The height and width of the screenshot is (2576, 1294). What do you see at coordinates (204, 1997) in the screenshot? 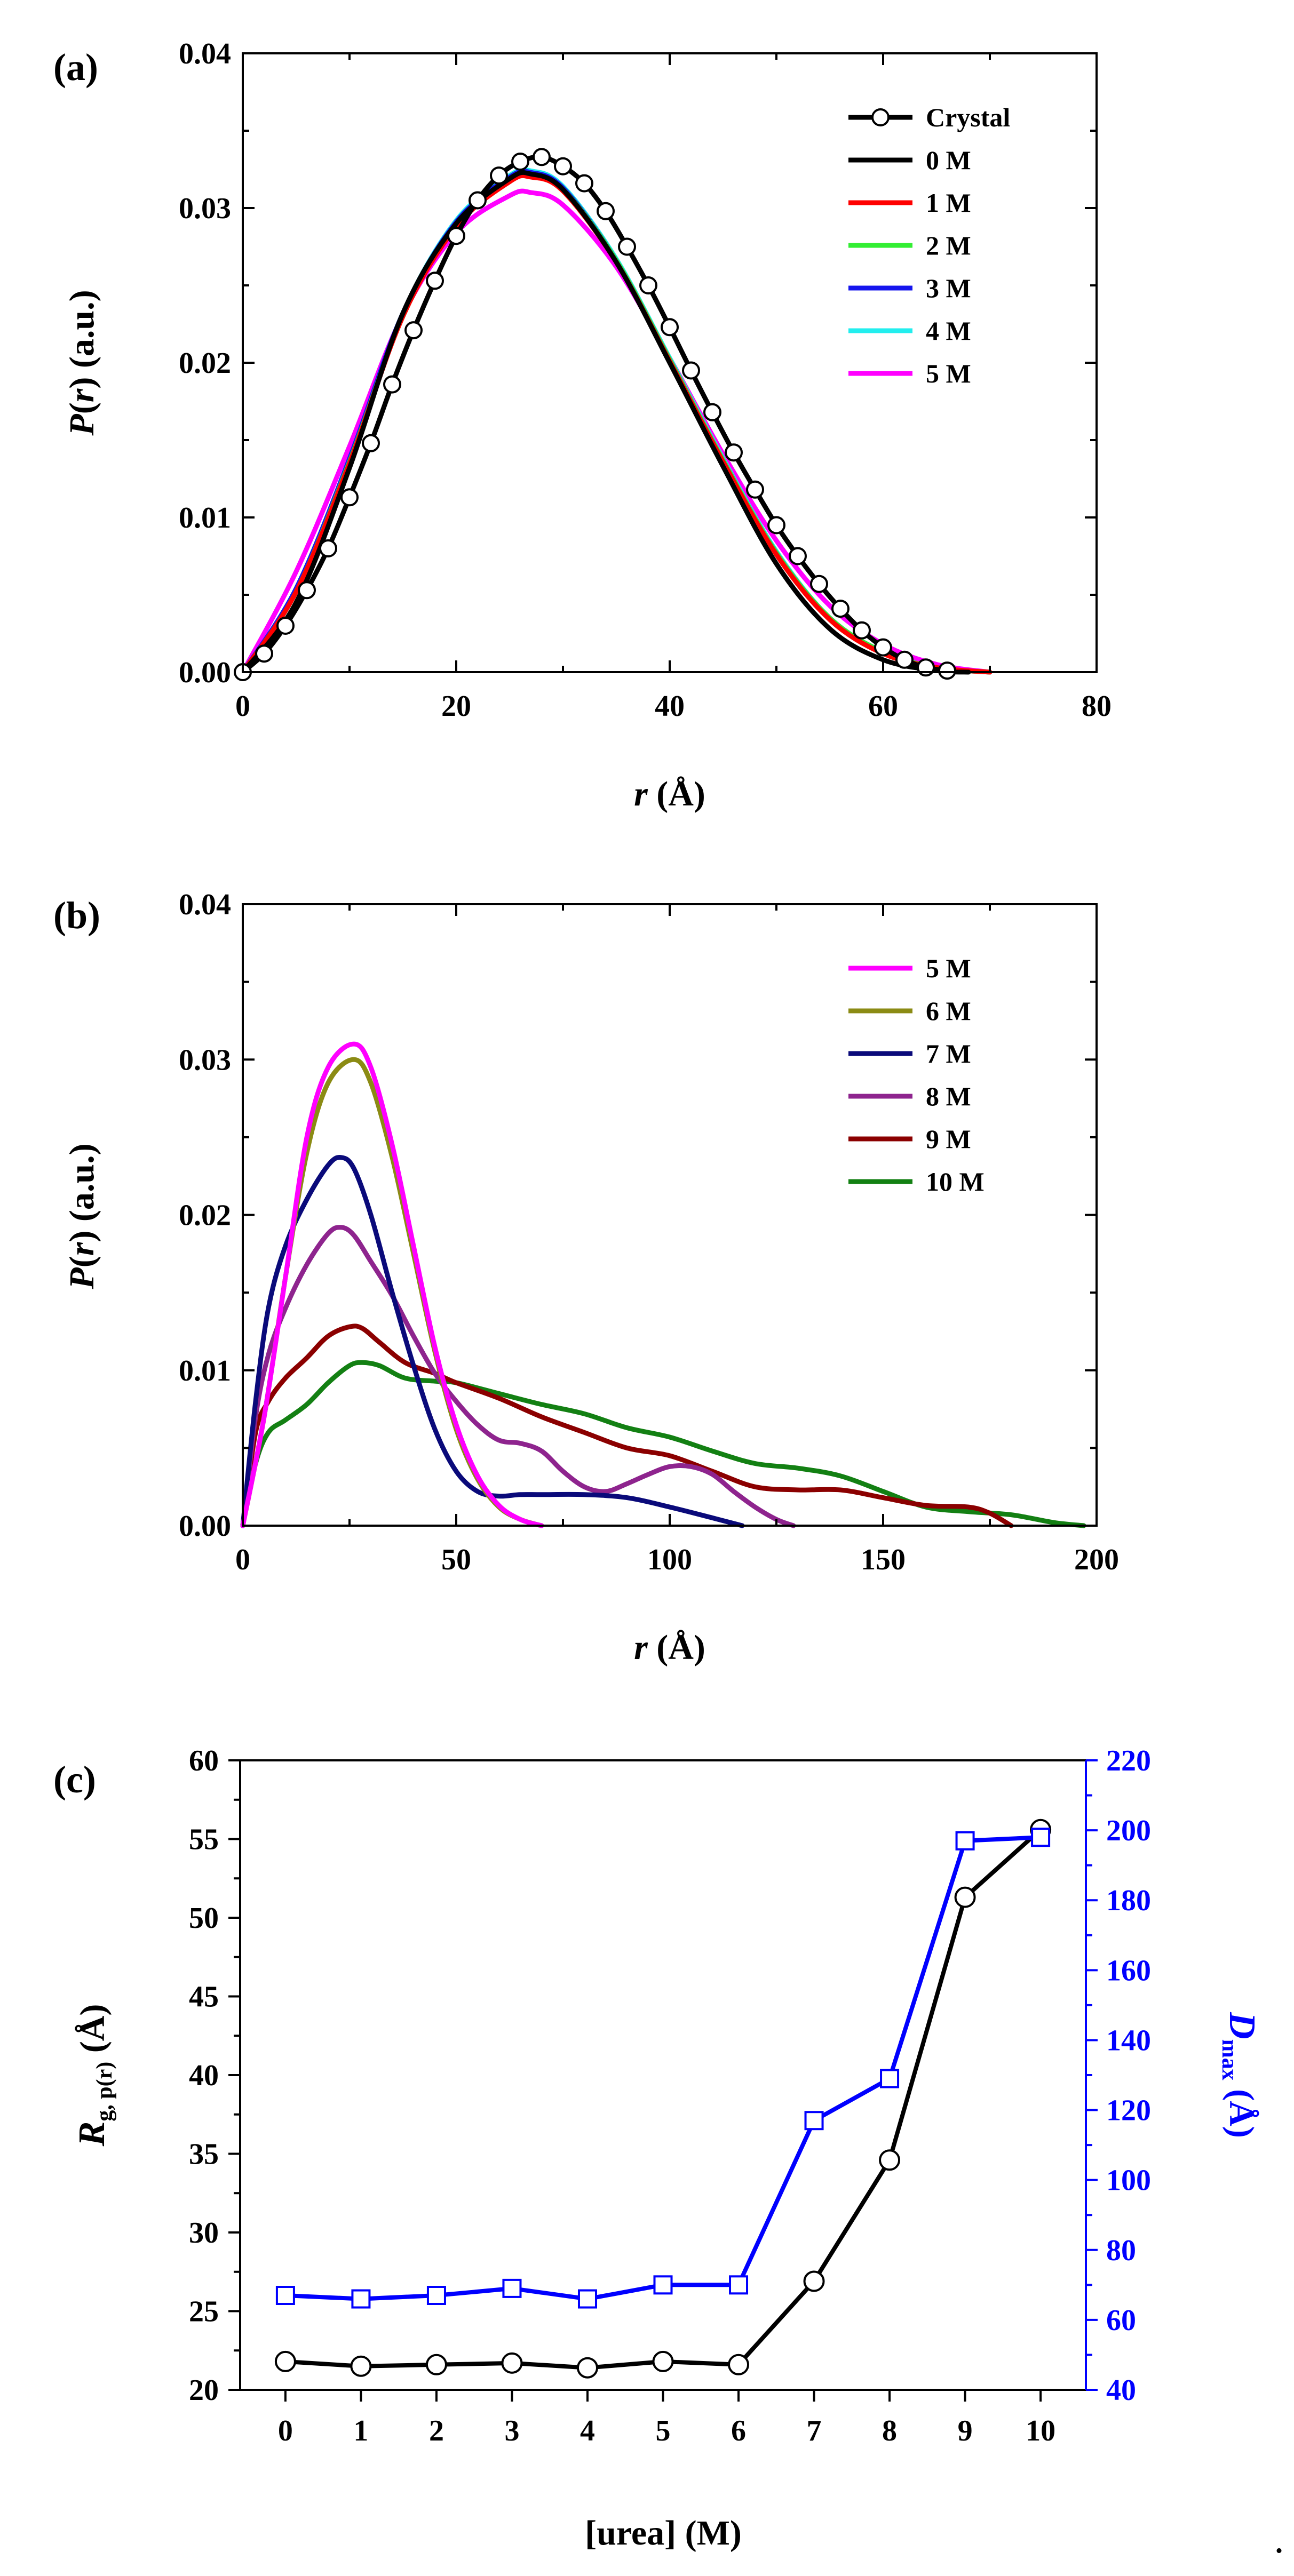
I see `panel-c-left-y-tick-label: 45` at bounding box center [204, 1997].